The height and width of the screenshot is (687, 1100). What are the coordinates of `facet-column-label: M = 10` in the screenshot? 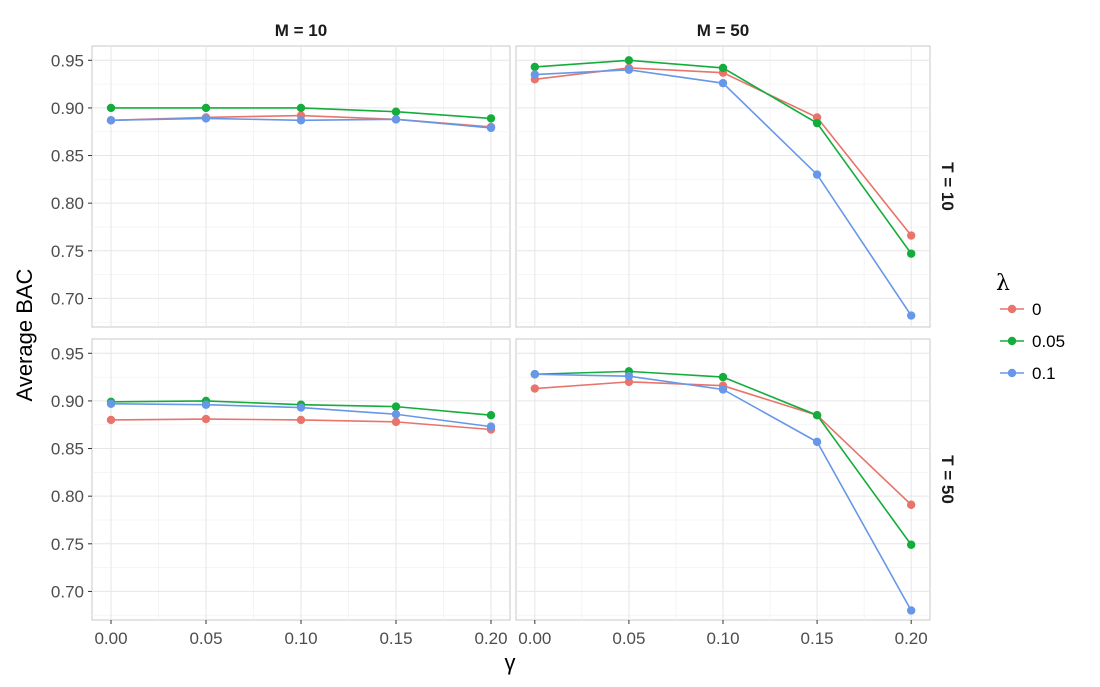 It's located at (301, 30).